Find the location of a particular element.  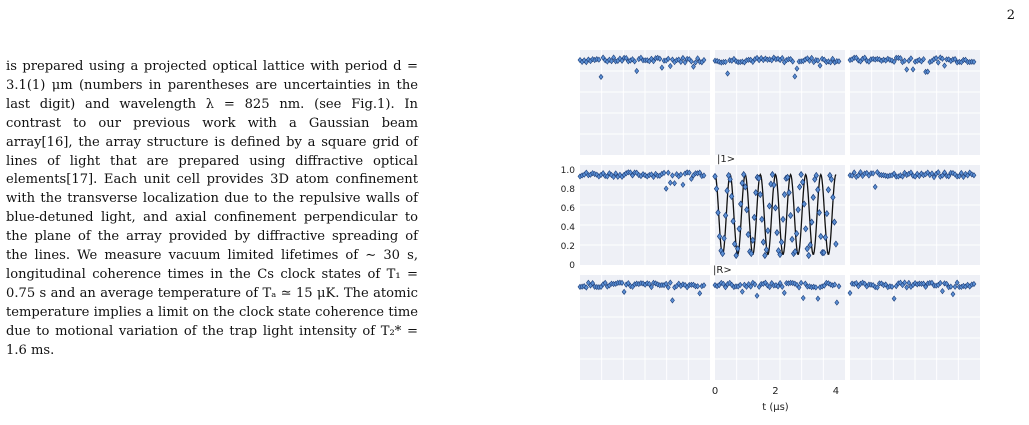

x-tick-label: 0 is located at coordinates (715, 391).